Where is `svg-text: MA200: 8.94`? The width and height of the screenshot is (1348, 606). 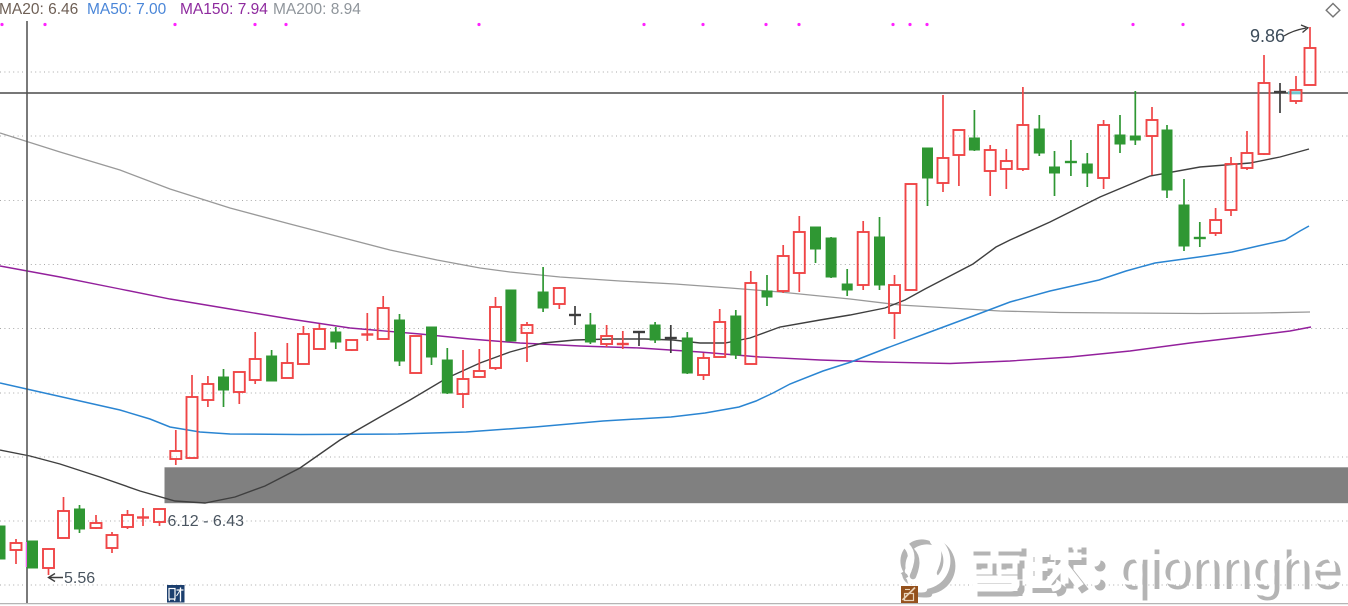
svg-text: MA200: 8.94 is located at coordinates (317, 9).